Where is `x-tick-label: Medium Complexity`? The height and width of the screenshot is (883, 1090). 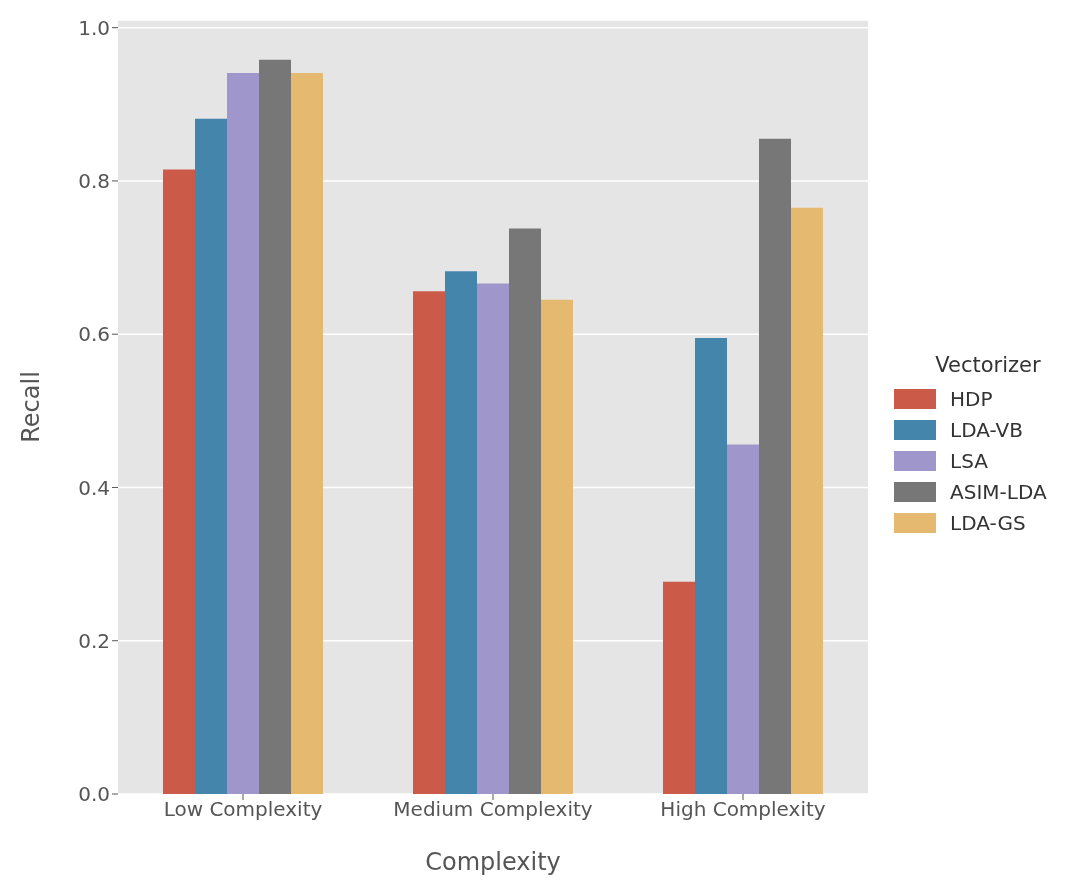 x-tick-label: Medium Complexity is located at coordinates (493, 809).